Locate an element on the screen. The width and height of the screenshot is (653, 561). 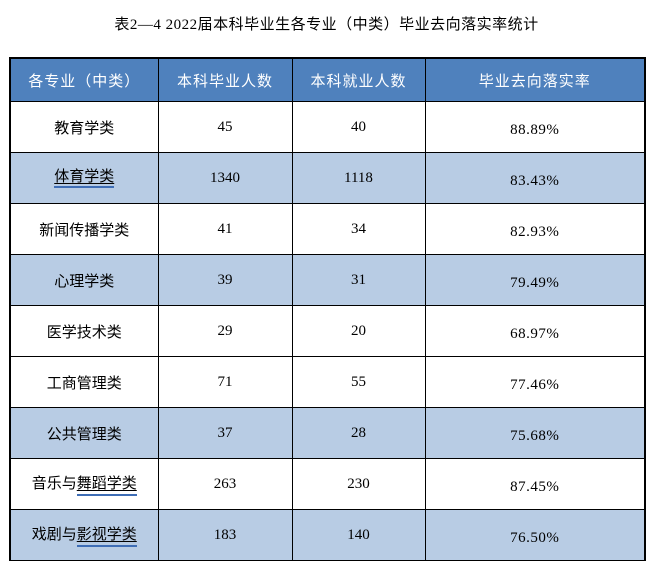
column-header-major: 各专业（中类） is located at coordinates (84, 79).